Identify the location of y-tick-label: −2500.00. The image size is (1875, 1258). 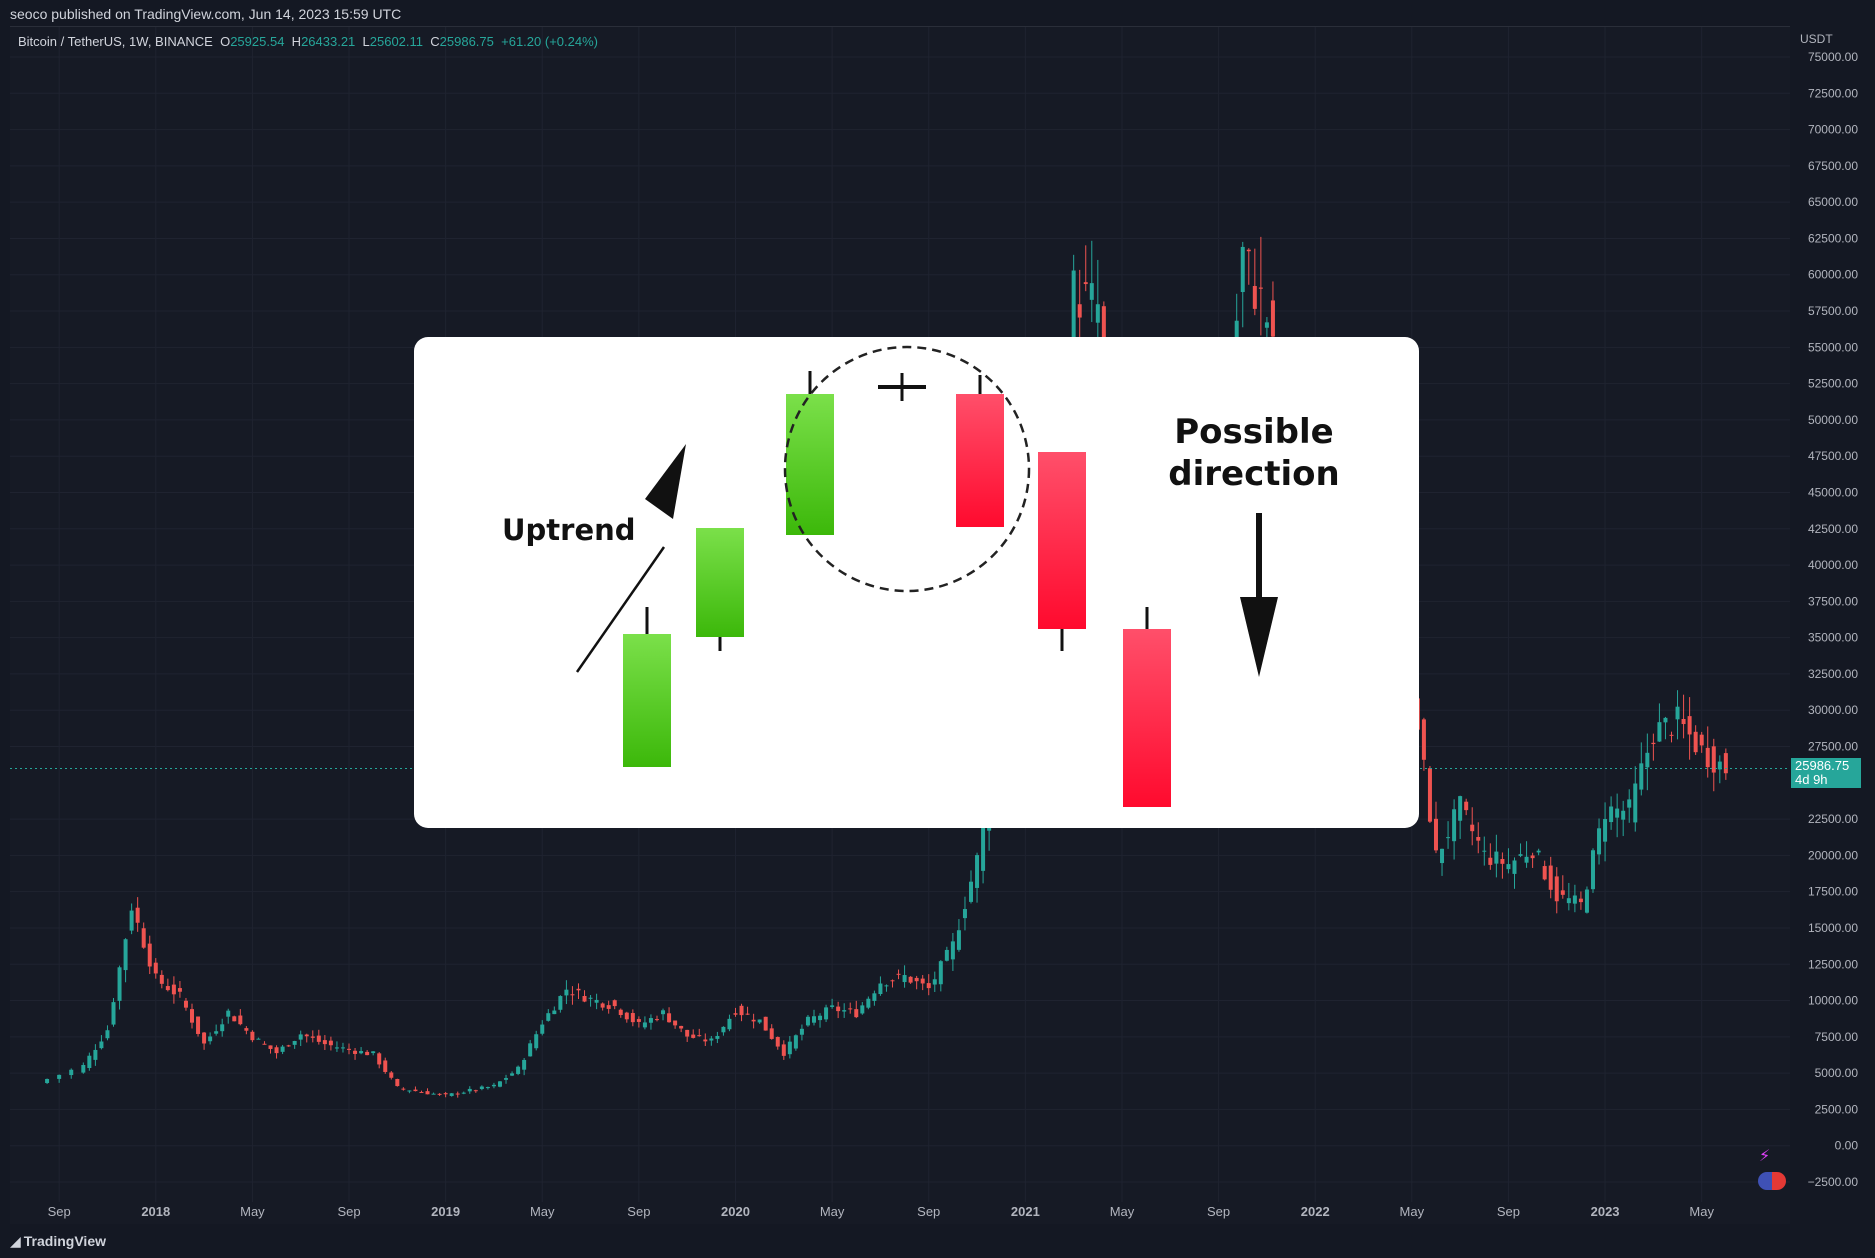
(1833, 1182).